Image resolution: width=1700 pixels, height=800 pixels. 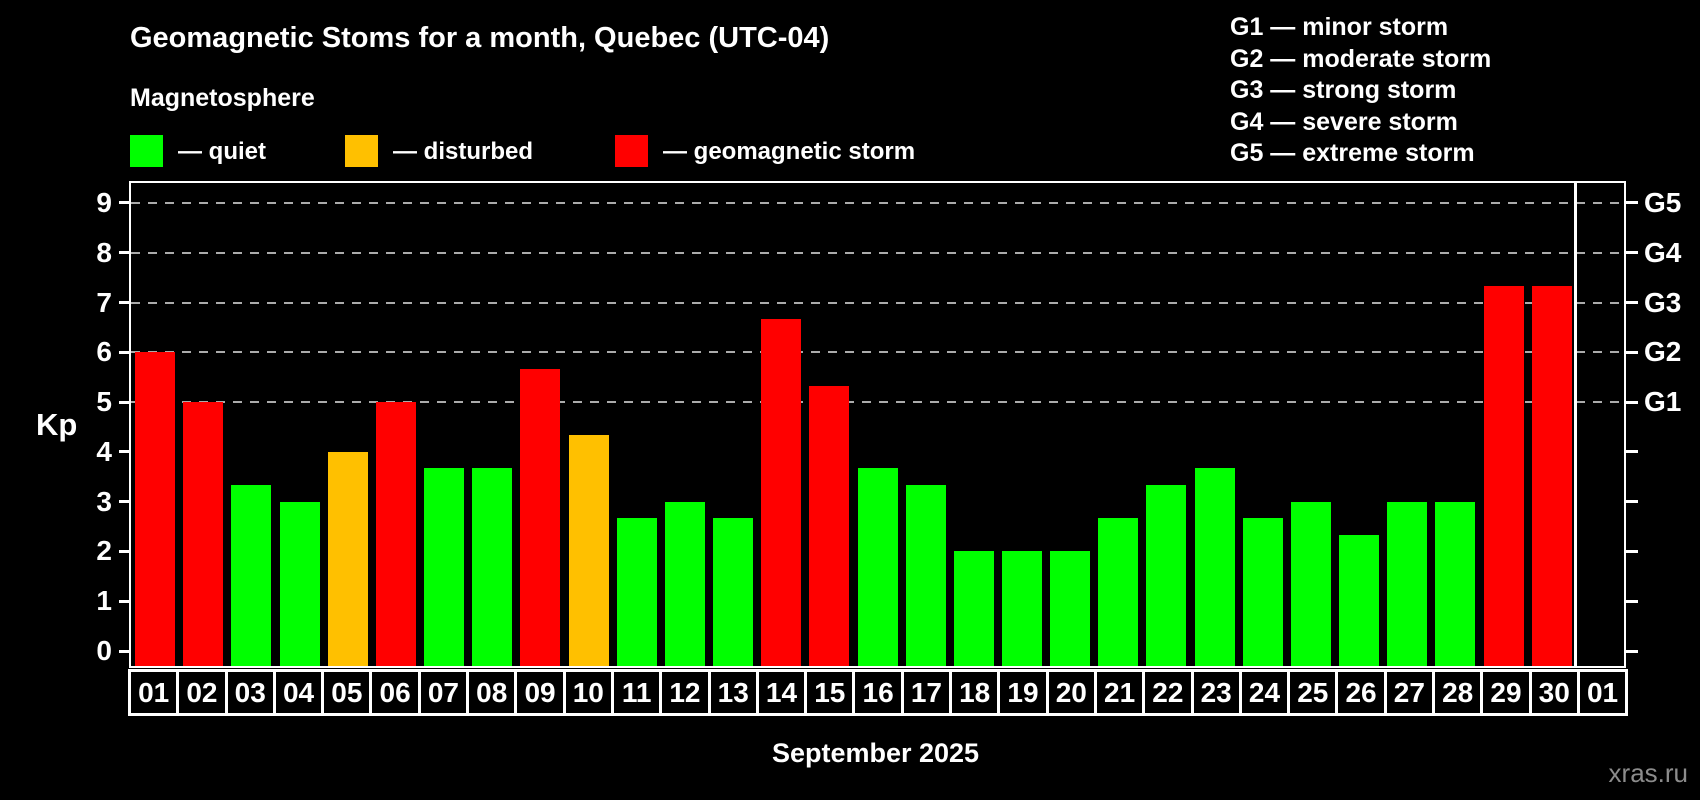 What do you see at coordinates (1344, 121) in the screenshot?
I see `g-legend-line-4: G4 — severe storm` at bounding box center [1344, 121].